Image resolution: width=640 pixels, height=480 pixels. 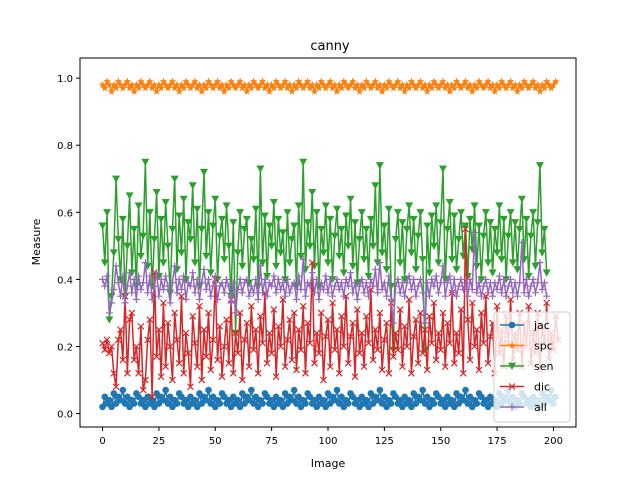 I want to click on y-axis-label: Measure, so click(x=36, y=241).